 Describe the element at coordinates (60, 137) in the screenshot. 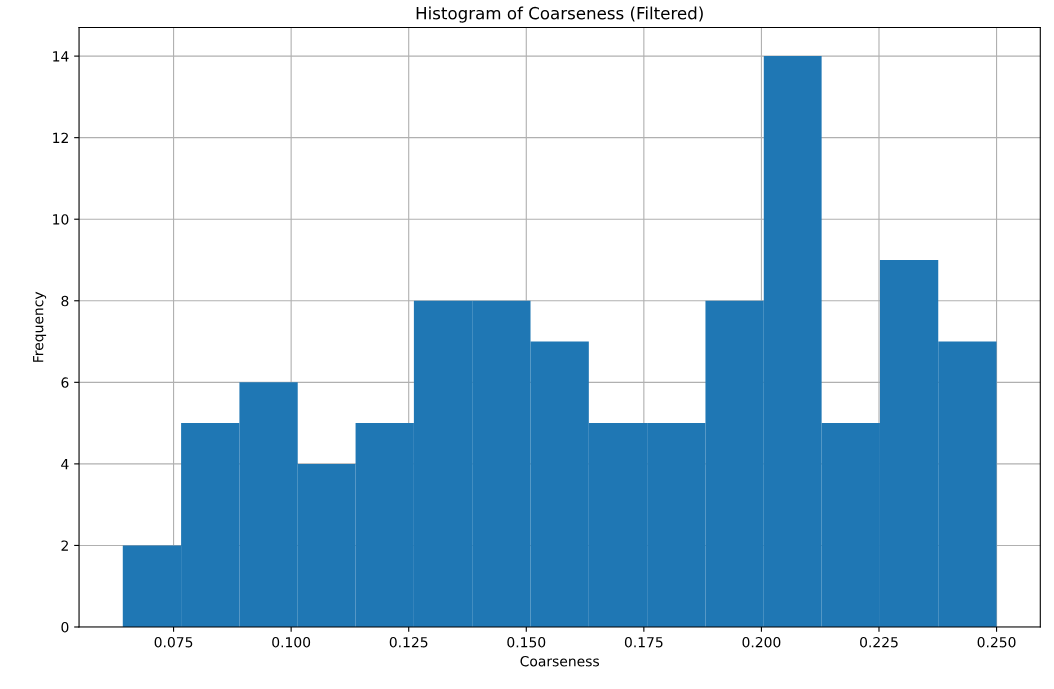

I see `y-tick-label: 12` at that location.